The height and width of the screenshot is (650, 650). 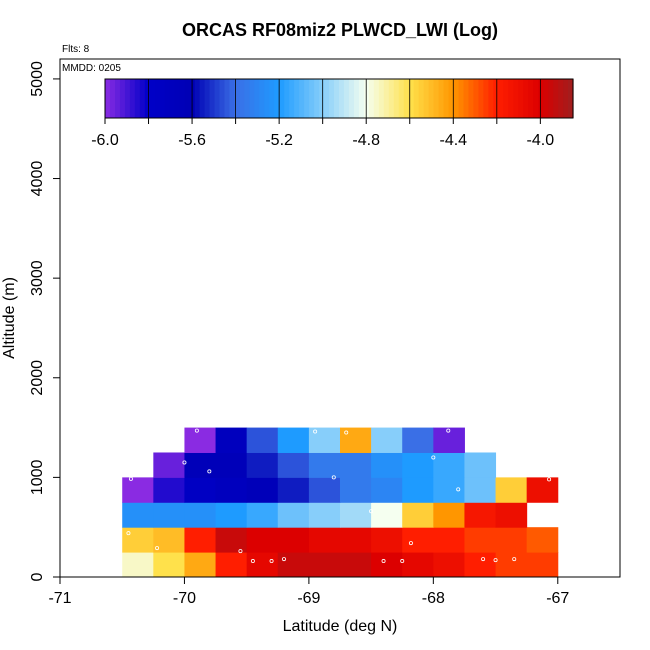 What do you see at coordinates (37, 378) in the screenshot?
I see `y-axis-tick-label: 2000` at bounding box center [37, 378].